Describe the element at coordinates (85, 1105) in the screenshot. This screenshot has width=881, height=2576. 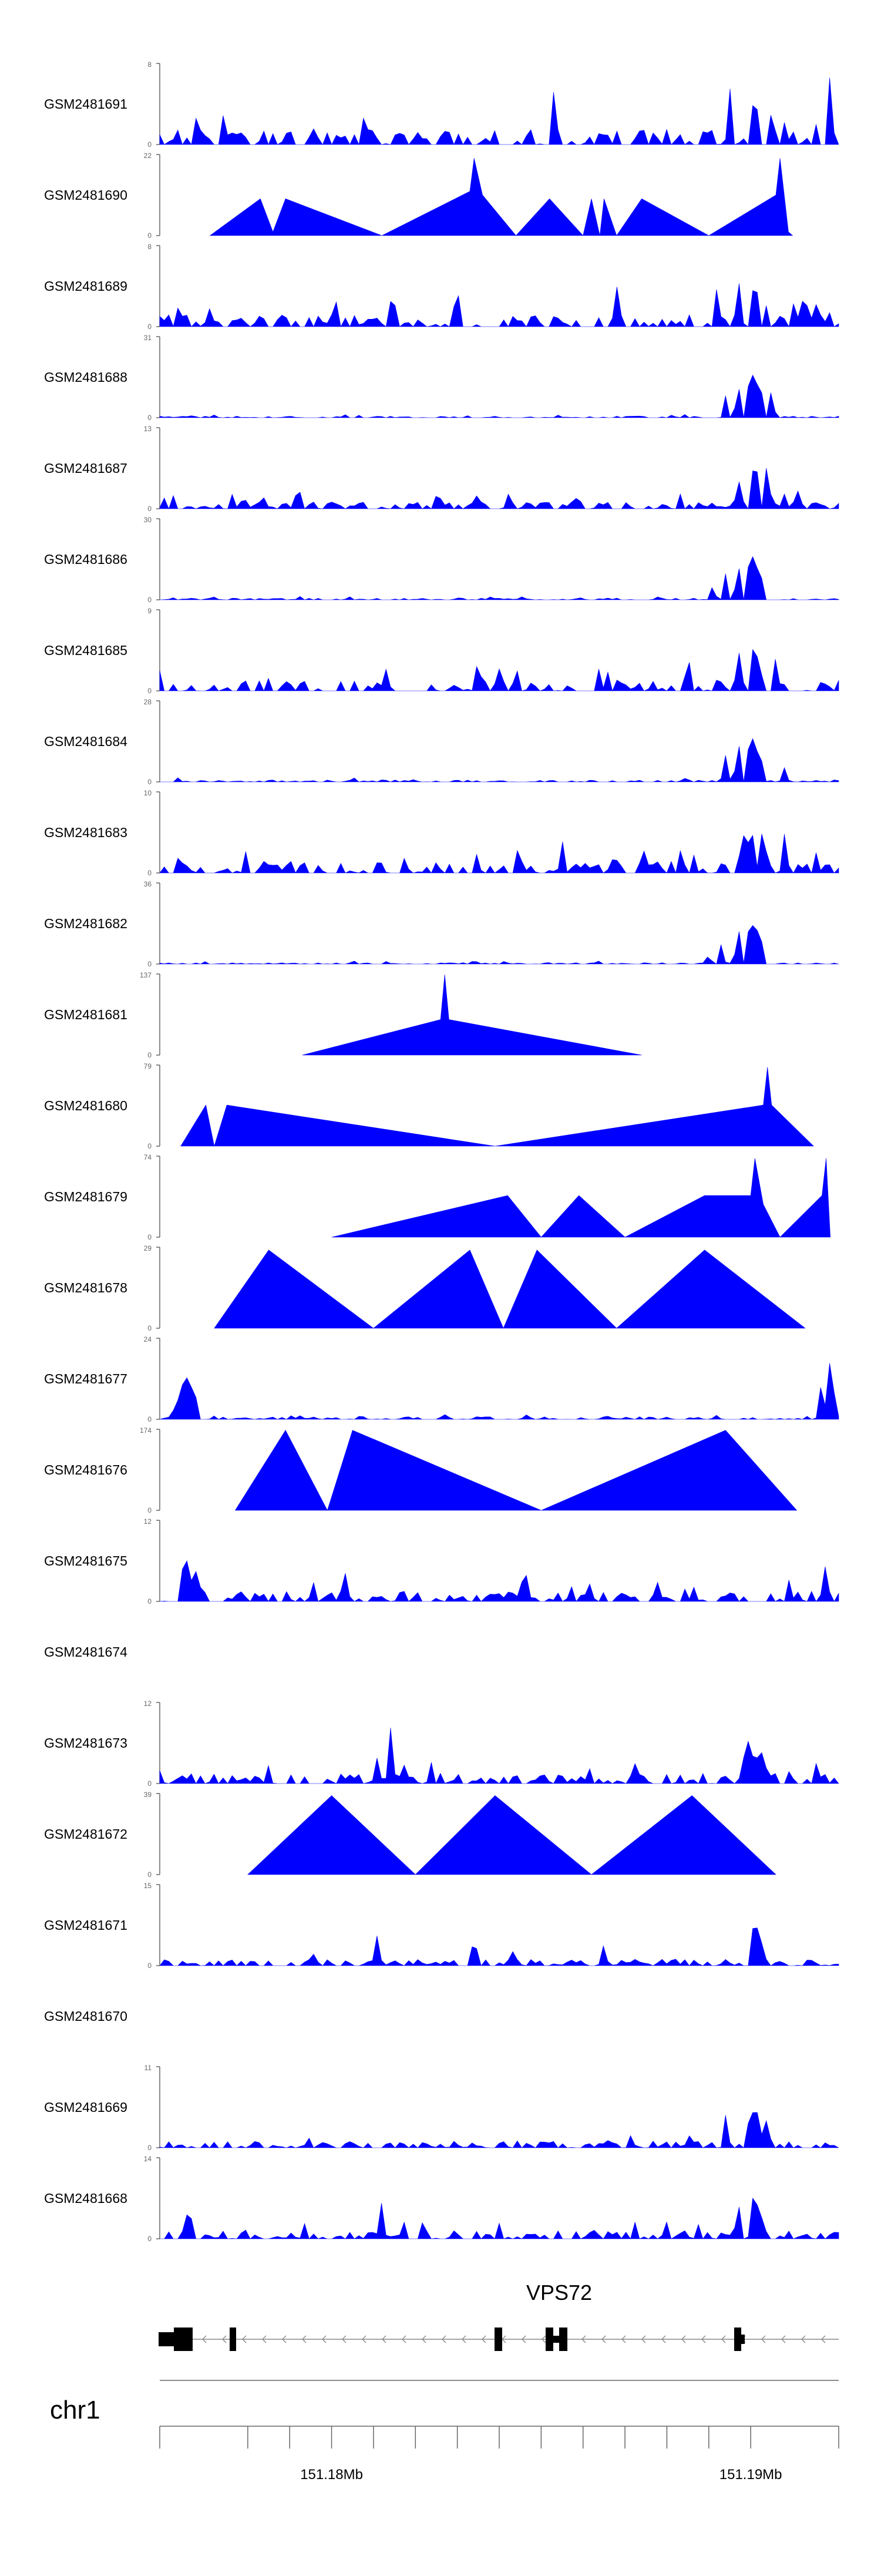
I see `track-label: GSM2481680` at that location.